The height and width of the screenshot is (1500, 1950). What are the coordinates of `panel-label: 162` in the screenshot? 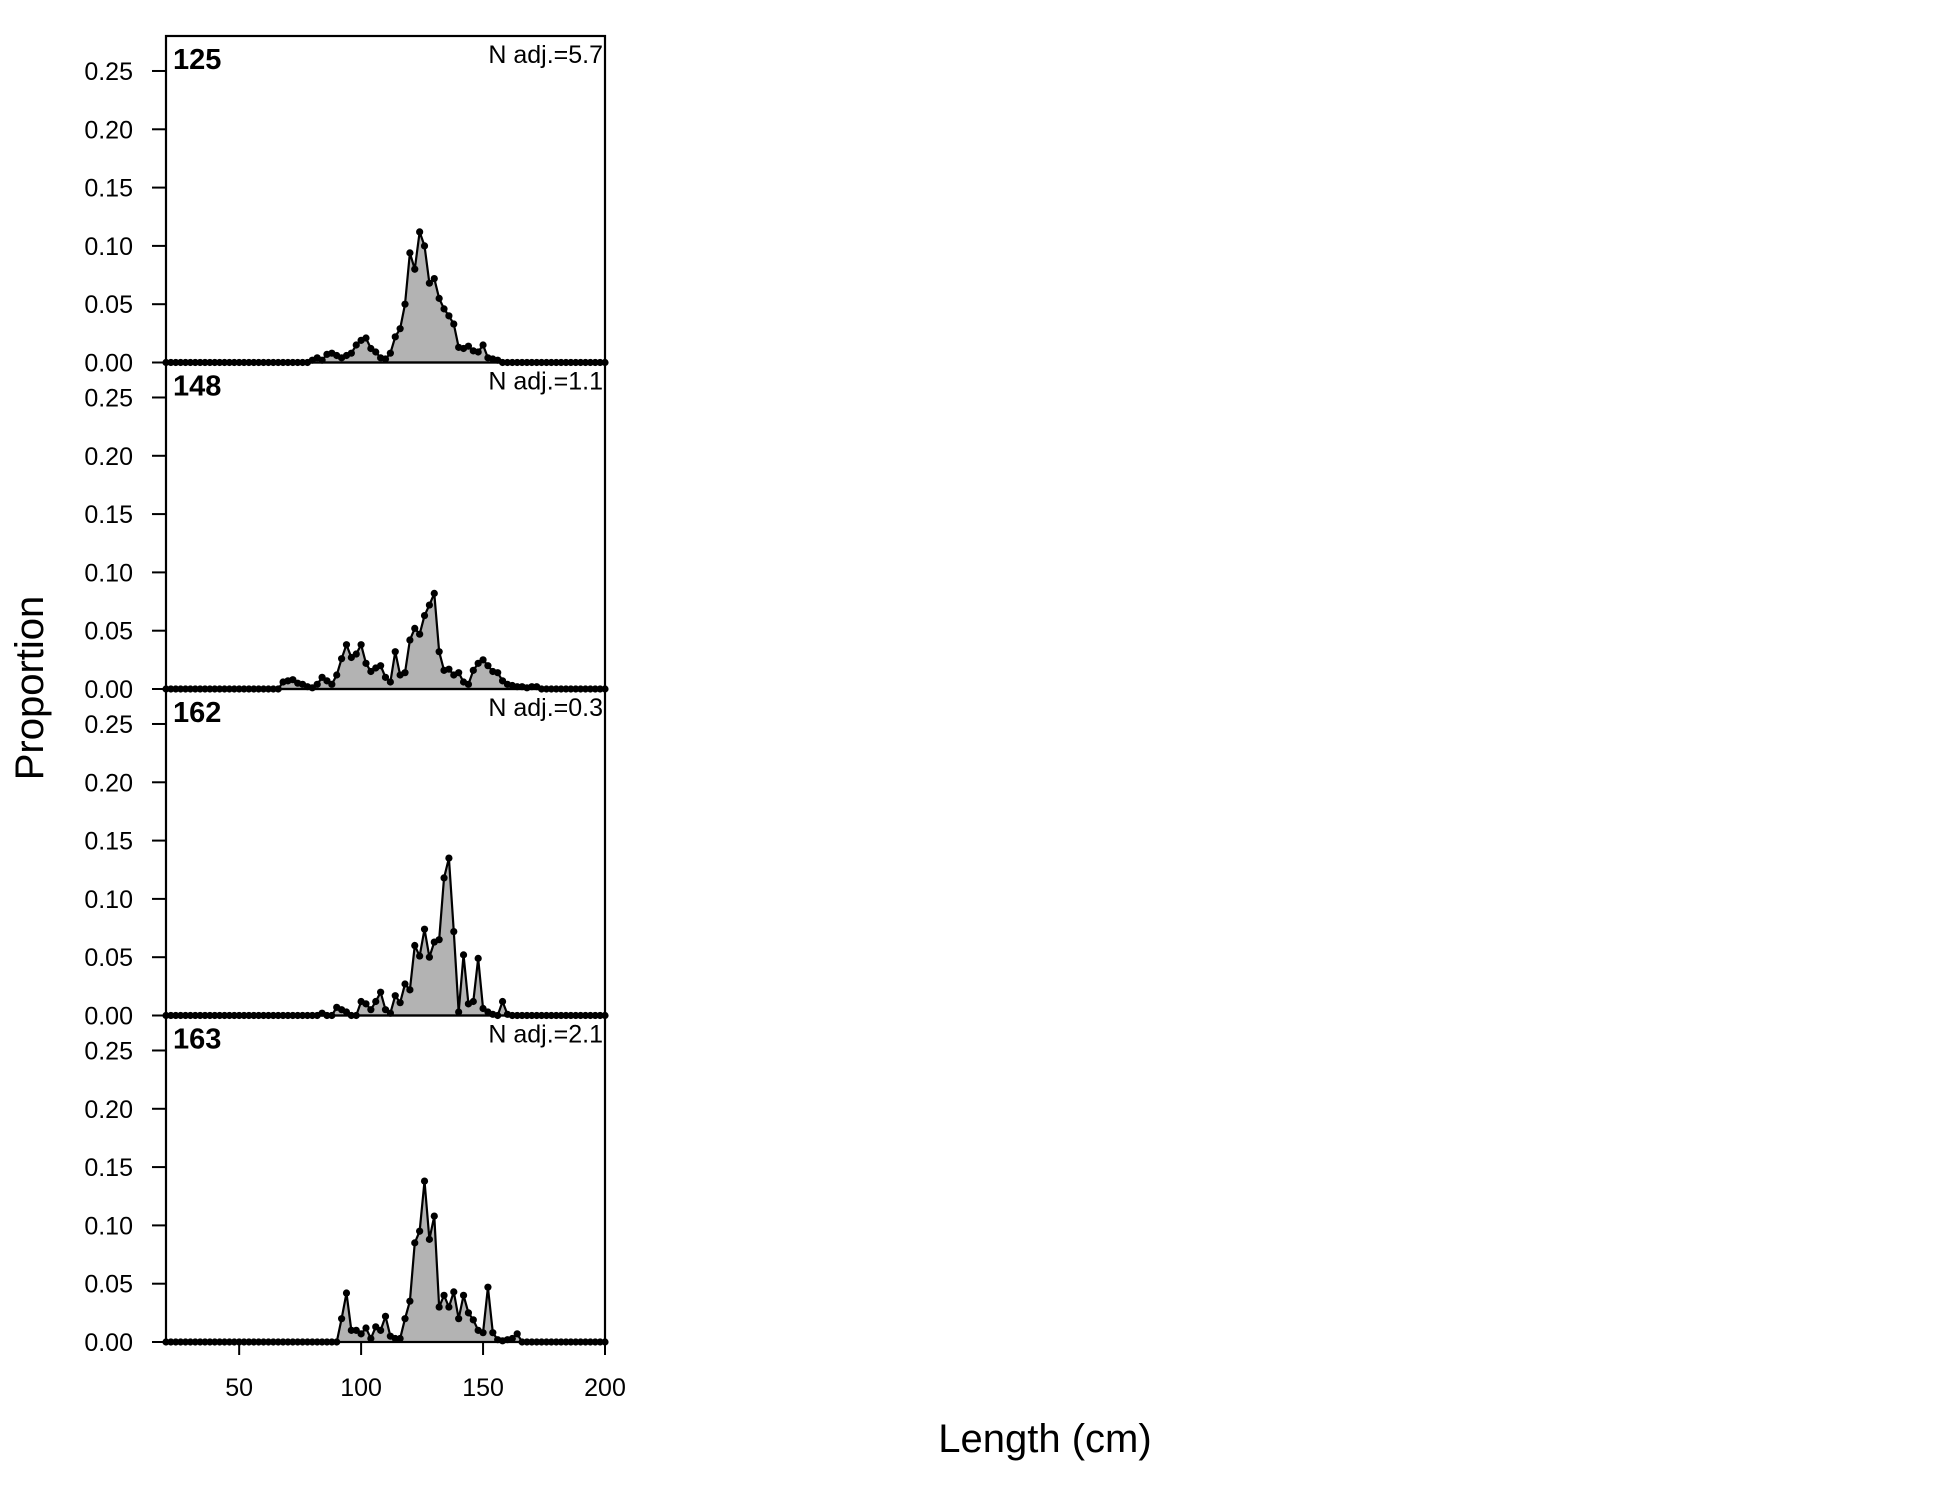 It's located at (197, 713).